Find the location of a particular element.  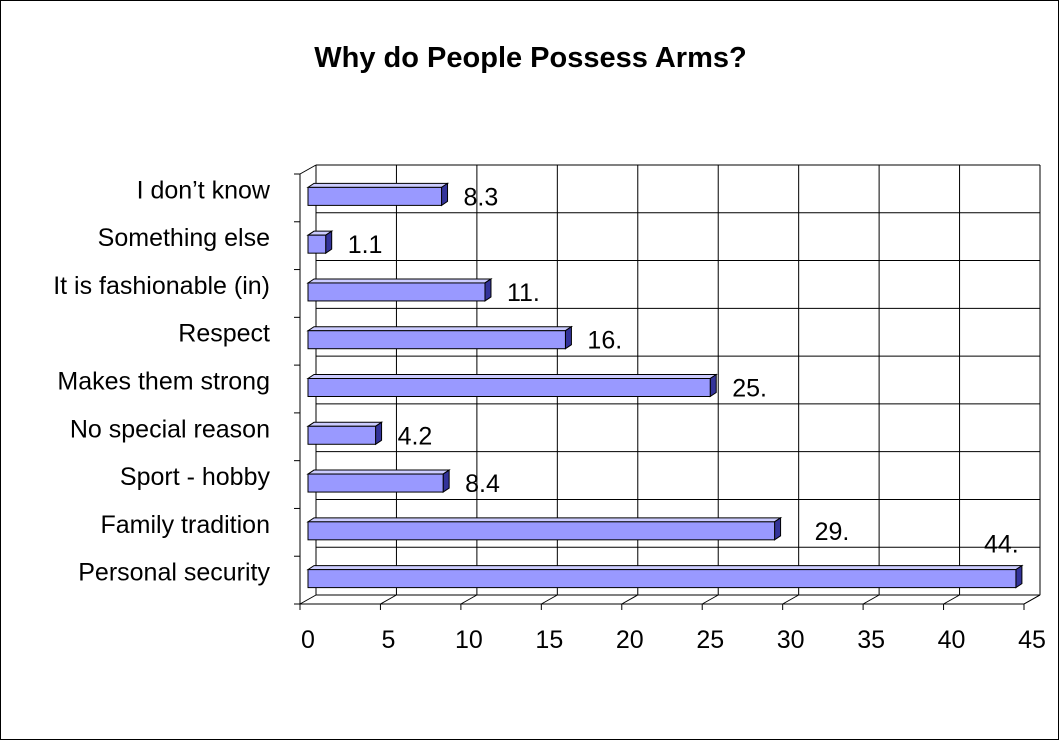

data-label: 29. is located at coordinates (832, 532).